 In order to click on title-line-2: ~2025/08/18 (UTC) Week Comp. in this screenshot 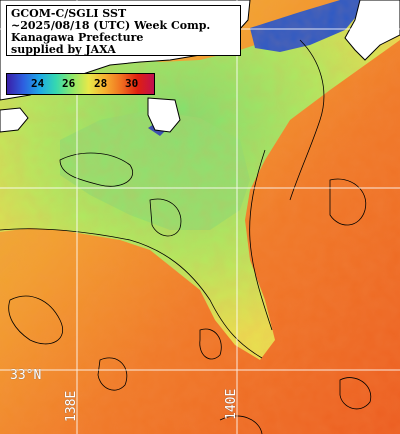, I will do `click(111, 25)`.